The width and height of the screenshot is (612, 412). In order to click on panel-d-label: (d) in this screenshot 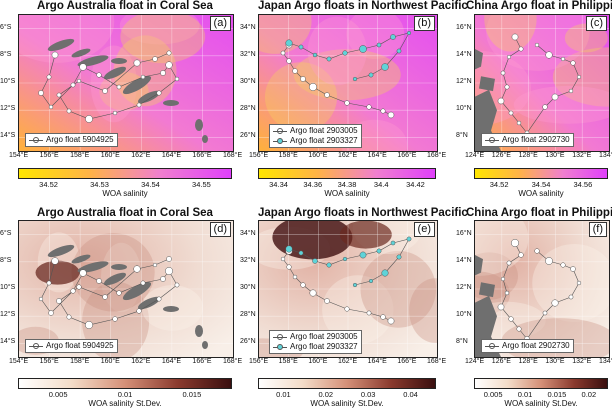, I will do `click(220, 229)`.